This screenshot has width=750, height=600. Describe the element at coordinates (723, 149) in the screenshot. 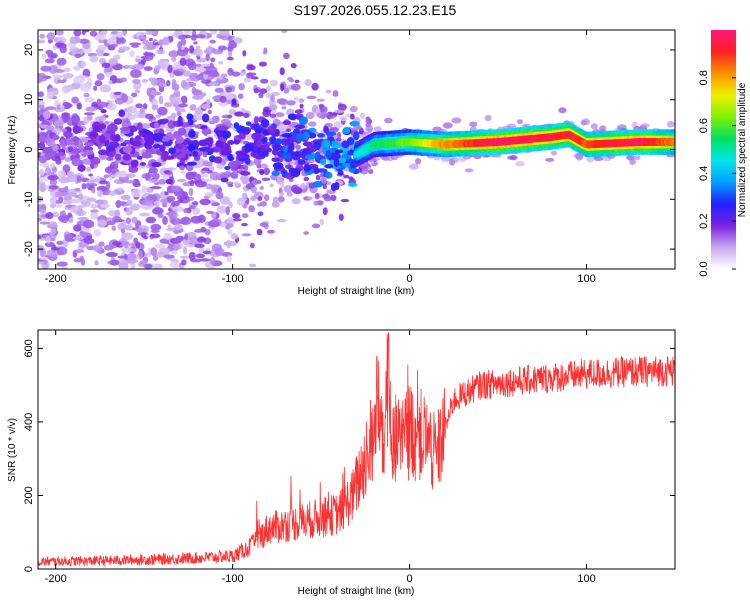

I see `colorbar-bar` at that location.